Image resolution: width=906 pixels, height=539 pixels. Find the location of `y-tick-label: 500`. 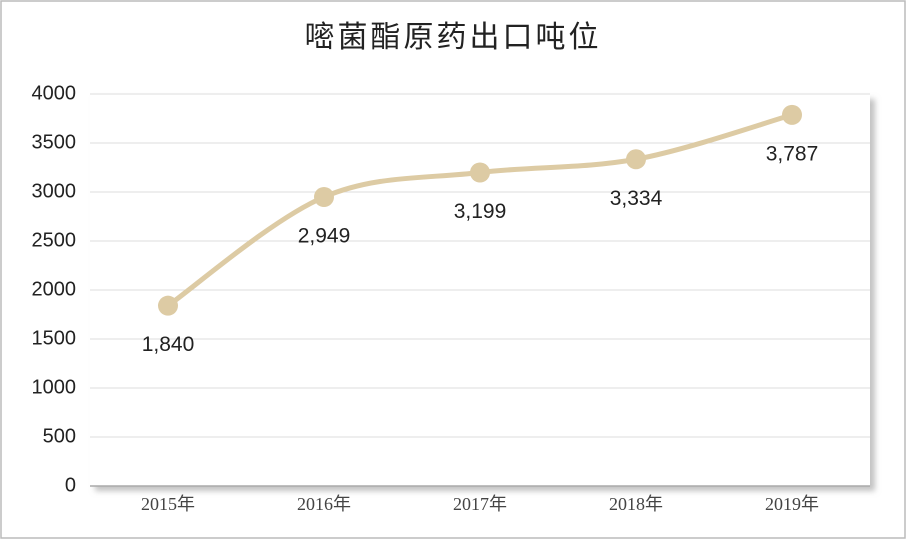

y-tick-label: 500 is located at coordinates (59, 436).